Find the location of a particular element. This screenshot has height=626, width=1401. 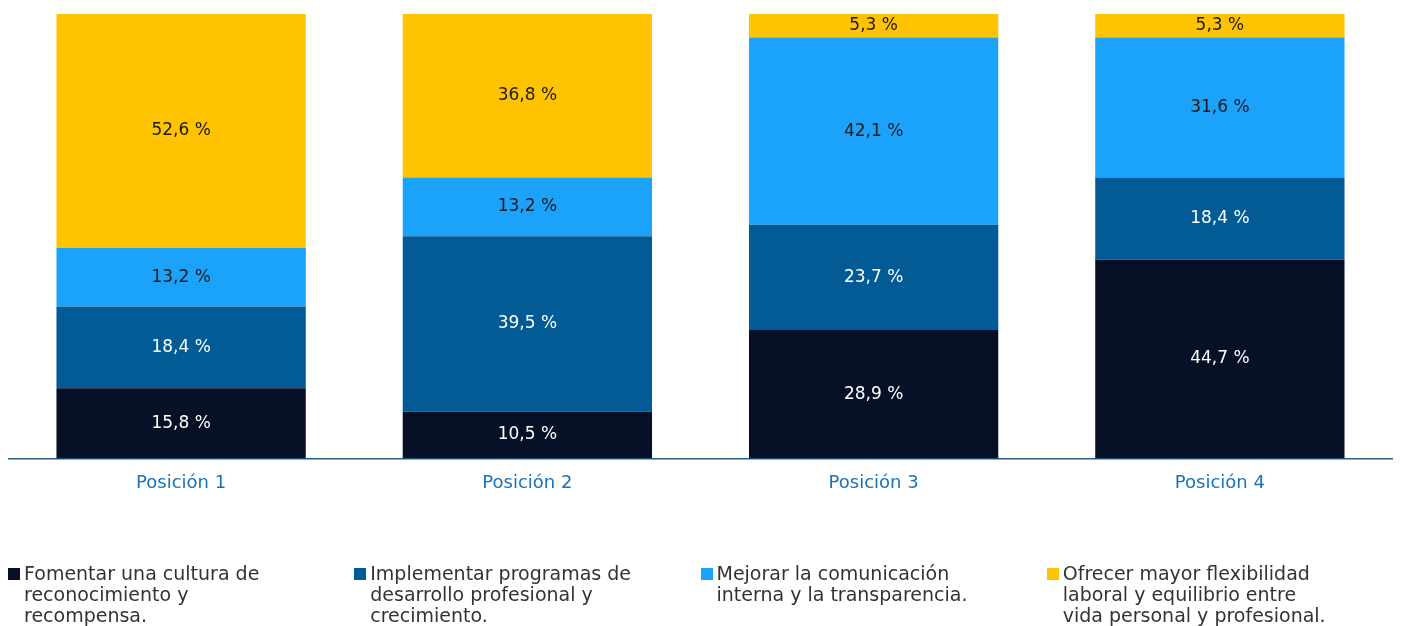

x-tick-label: Posición 2 is located at coordinates (527, 481).